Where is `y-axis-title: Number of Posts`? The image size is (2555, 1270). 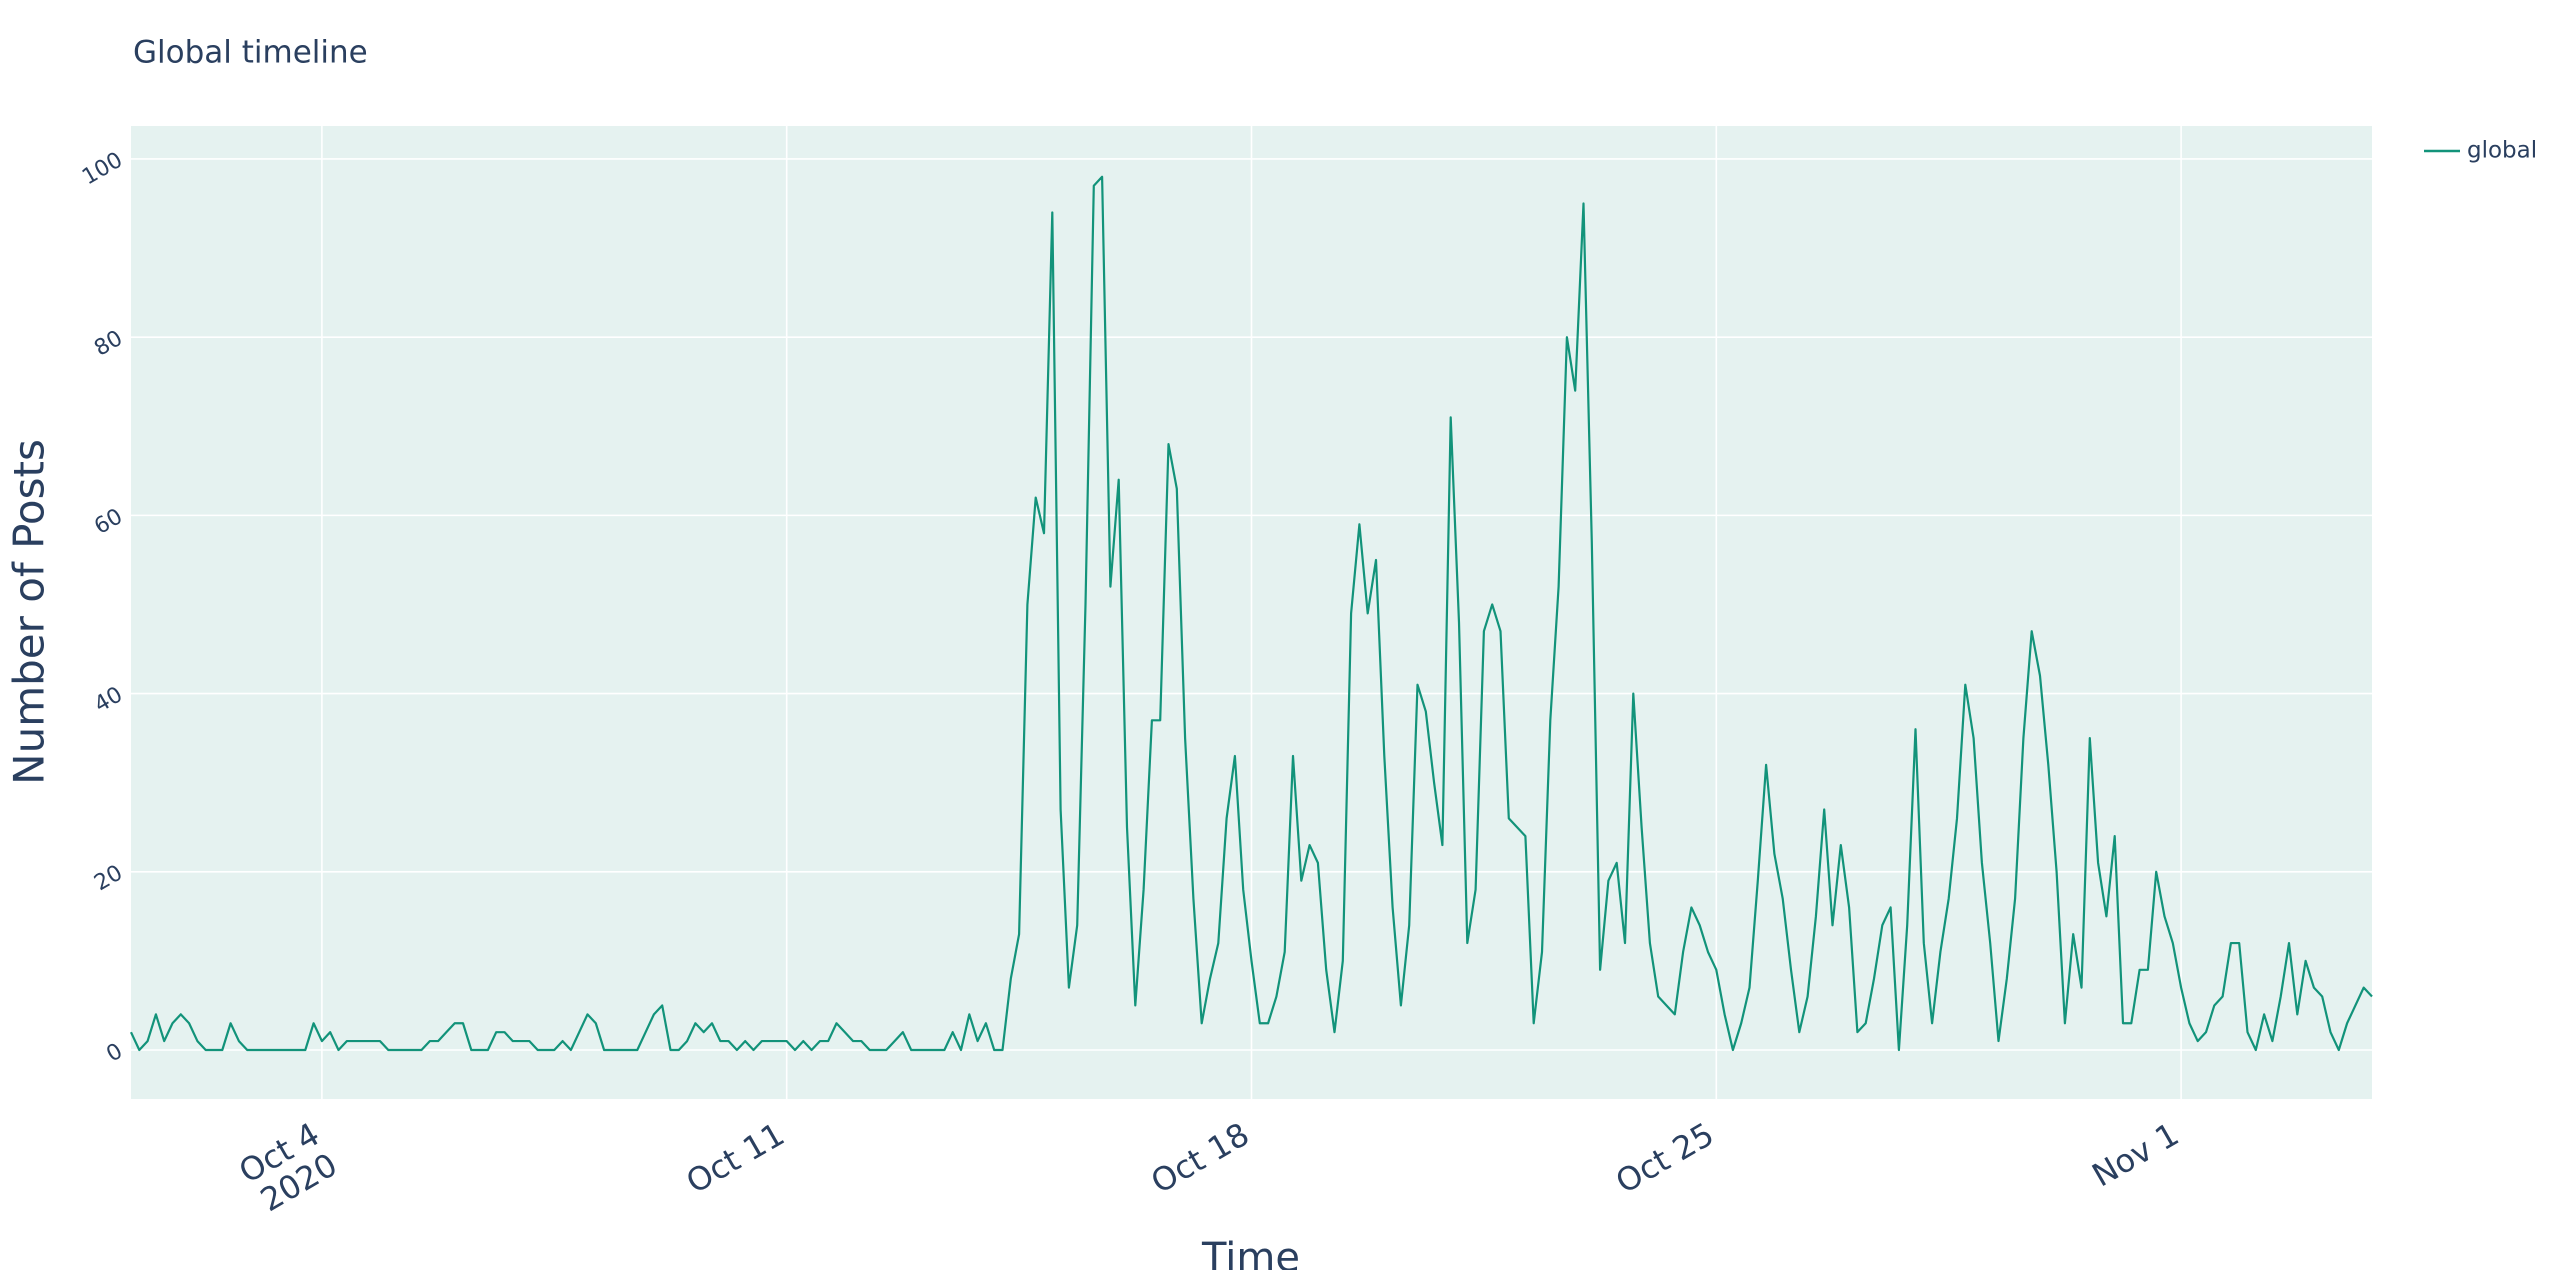
y-axis-title: Number of Posts is located at coordinates (29, 612).